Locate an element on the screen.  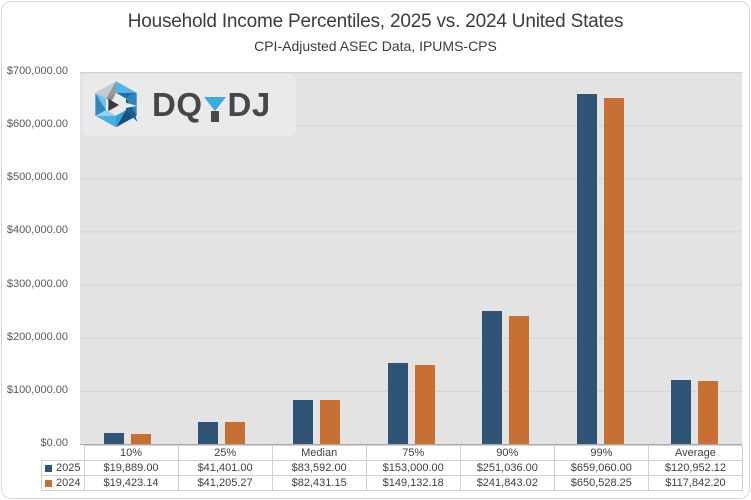
legend-2024: 2024 is located at coordinates (63, 483).